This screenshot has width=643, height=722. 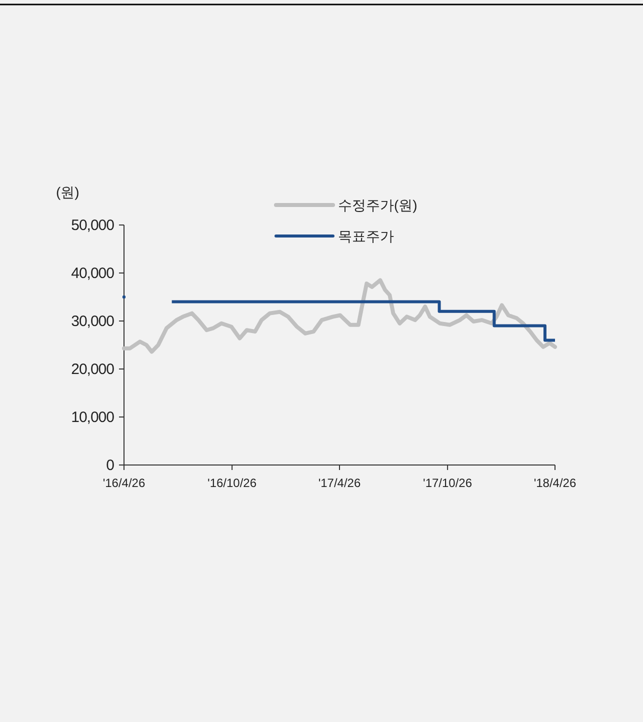 What do you see at coordinates (68, 192) in the screenshot?
I see `y-axis-title: (원)` at bounding box center [68, 192].